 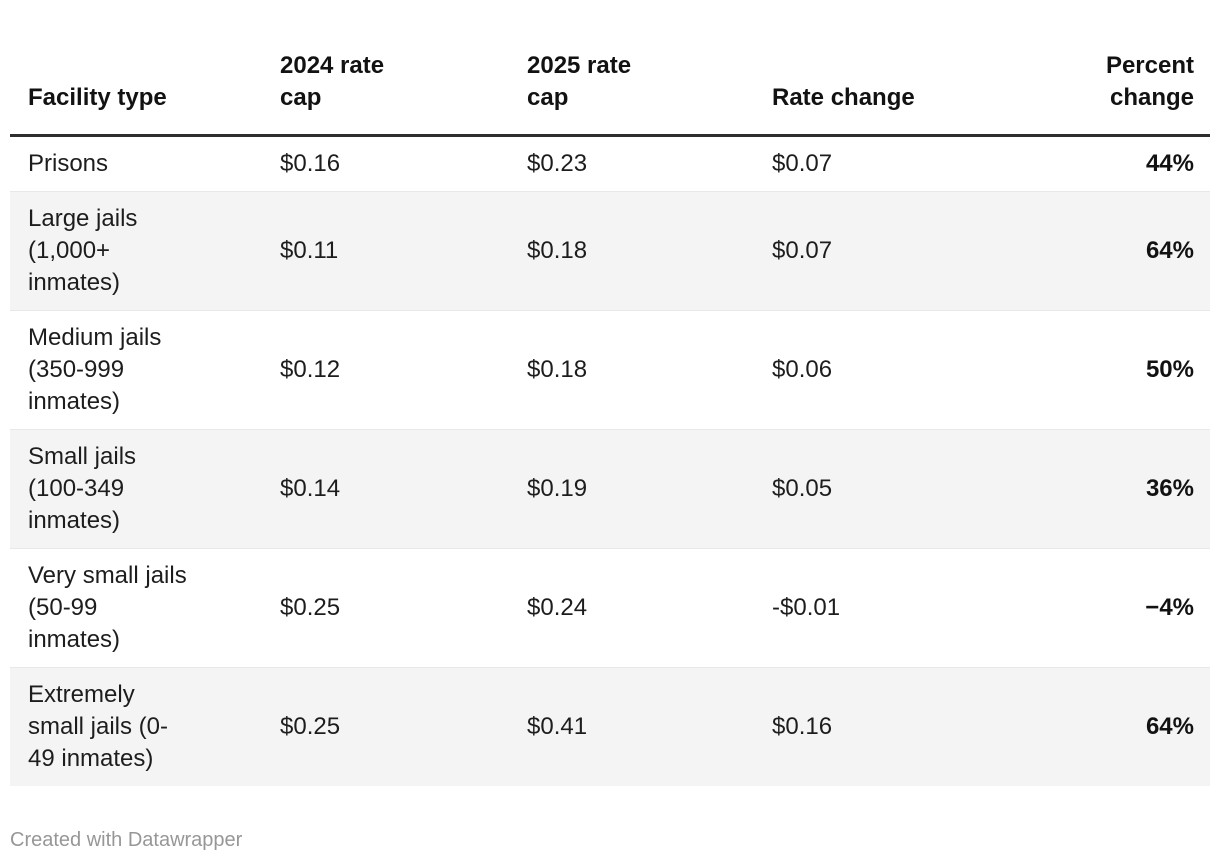 What do you see at coordinates (557, 488) in the screenshot?
I see `cell-2025-rate-cap: $0.19` at bounding box center [557, 488].